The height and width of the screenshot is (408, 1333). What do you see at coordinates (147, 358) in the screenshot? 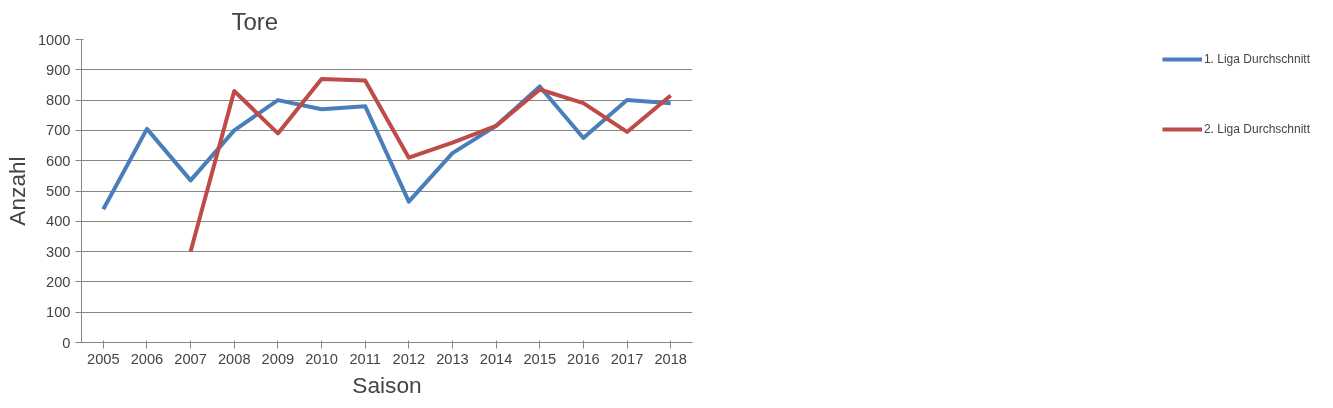
I see `x-tick-label: 2006` at bounding box center [147, 358].